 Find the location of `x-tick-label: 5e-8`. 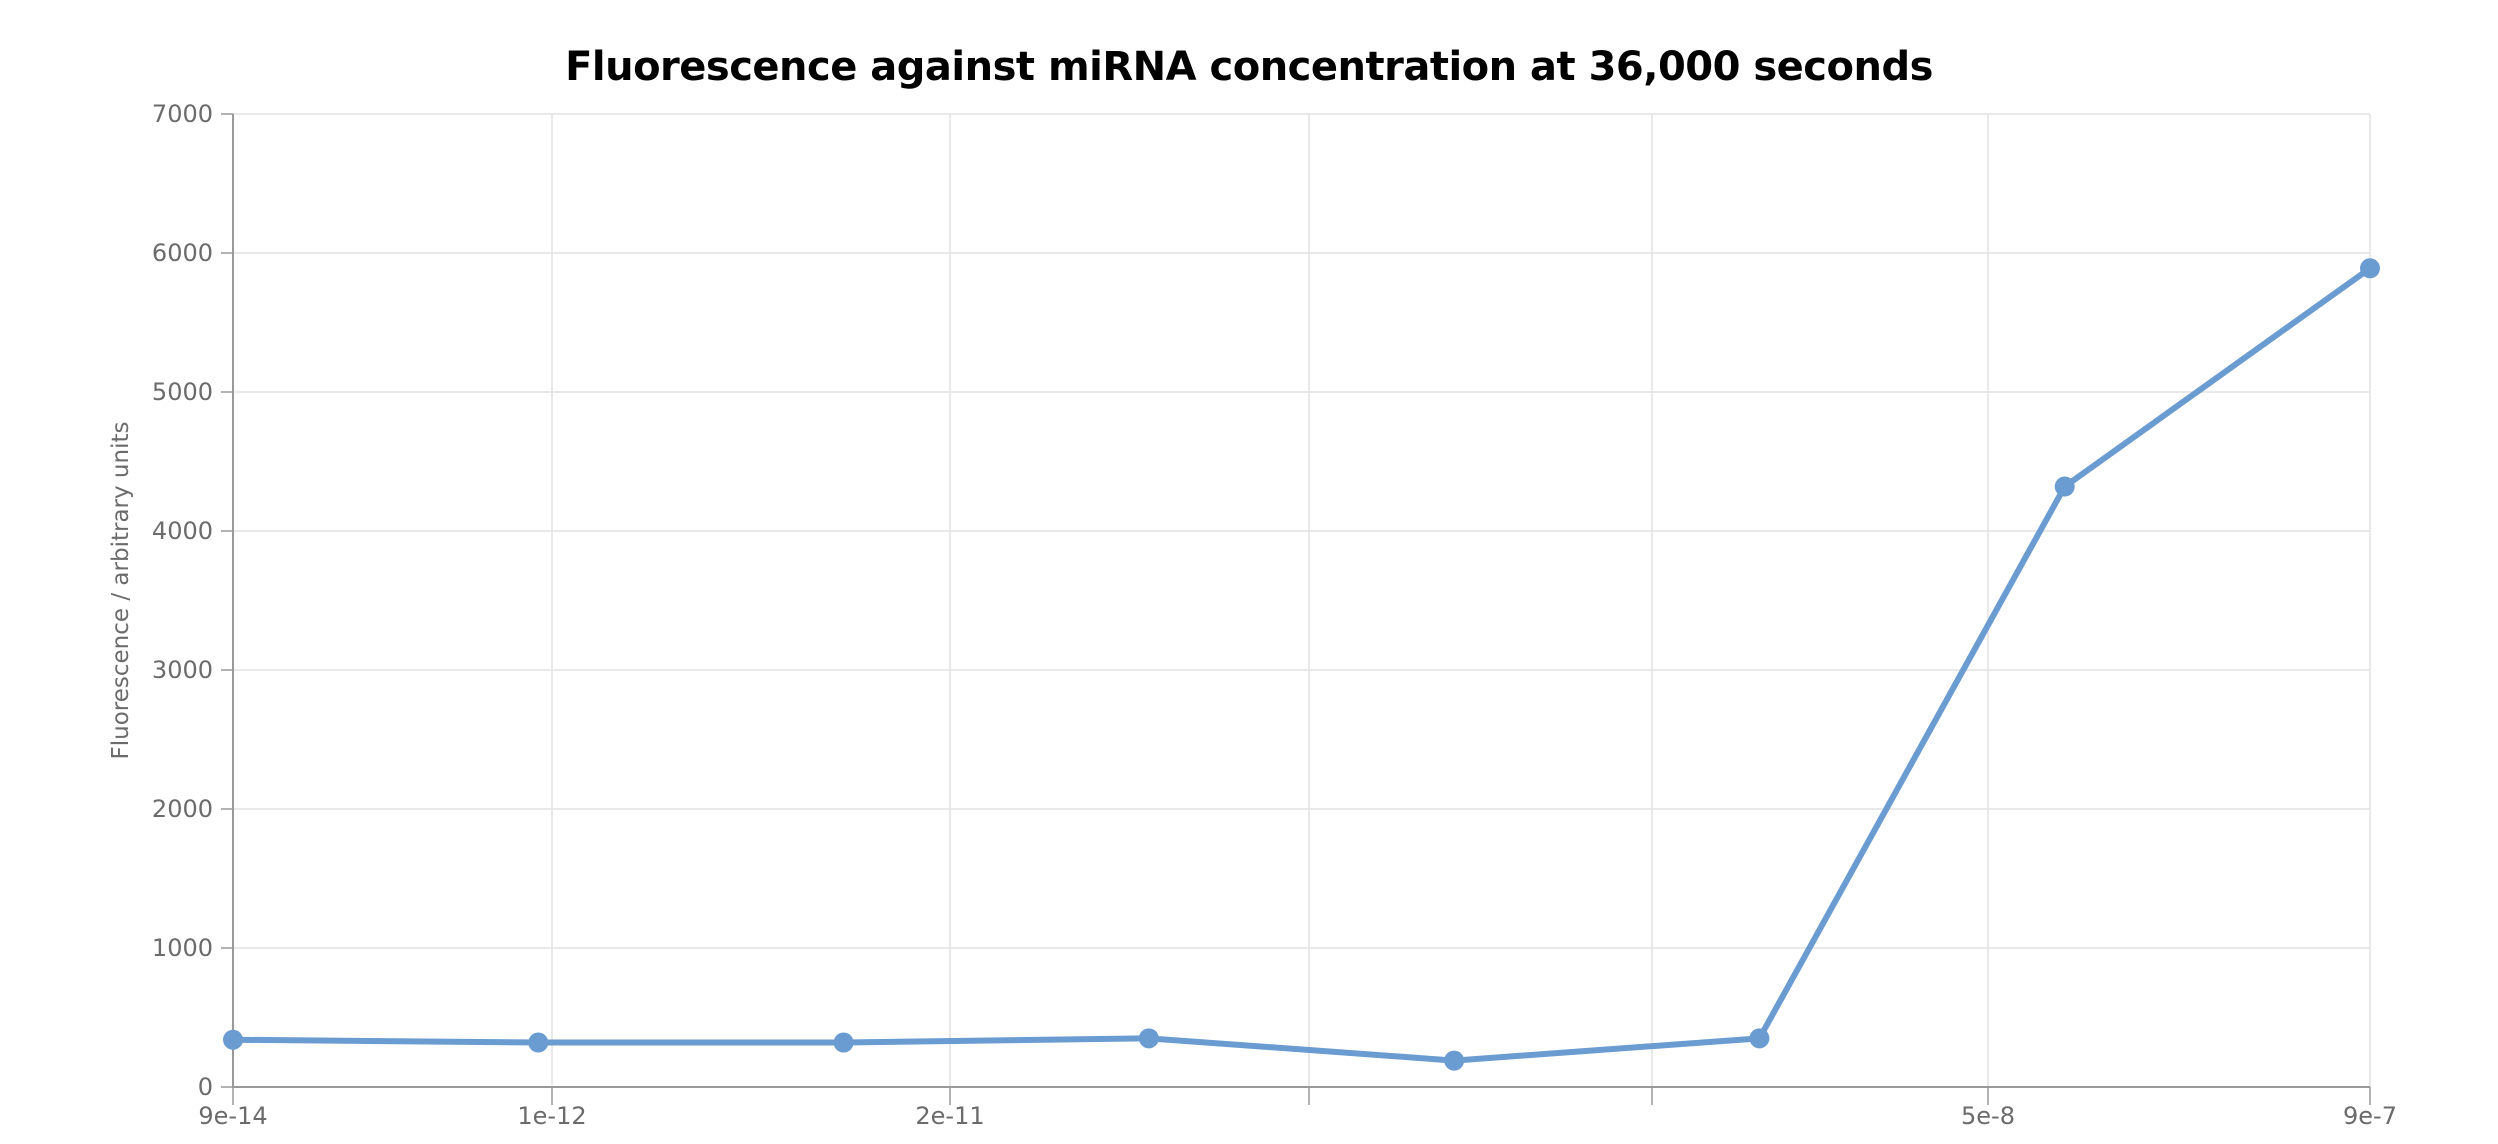

x-tick-label: 5e-8 is located at coordinates (1988, 1116).